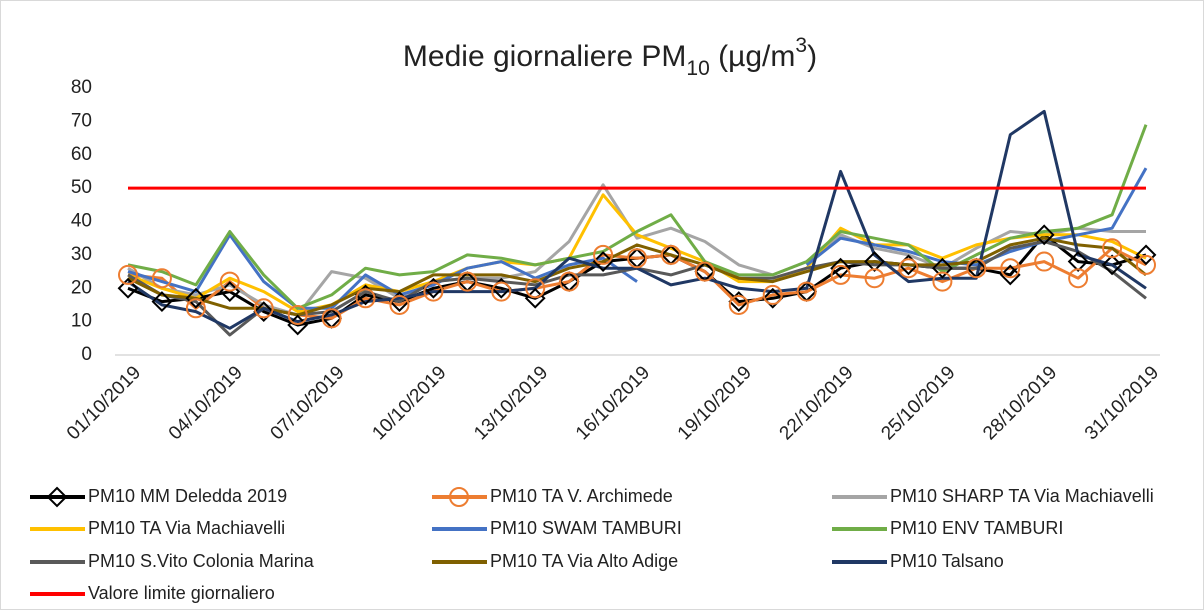  What do you see at coordinates (81, 321) in the screenshot?
I see `y-tick-label: 10` at bounding box center [81, 321].